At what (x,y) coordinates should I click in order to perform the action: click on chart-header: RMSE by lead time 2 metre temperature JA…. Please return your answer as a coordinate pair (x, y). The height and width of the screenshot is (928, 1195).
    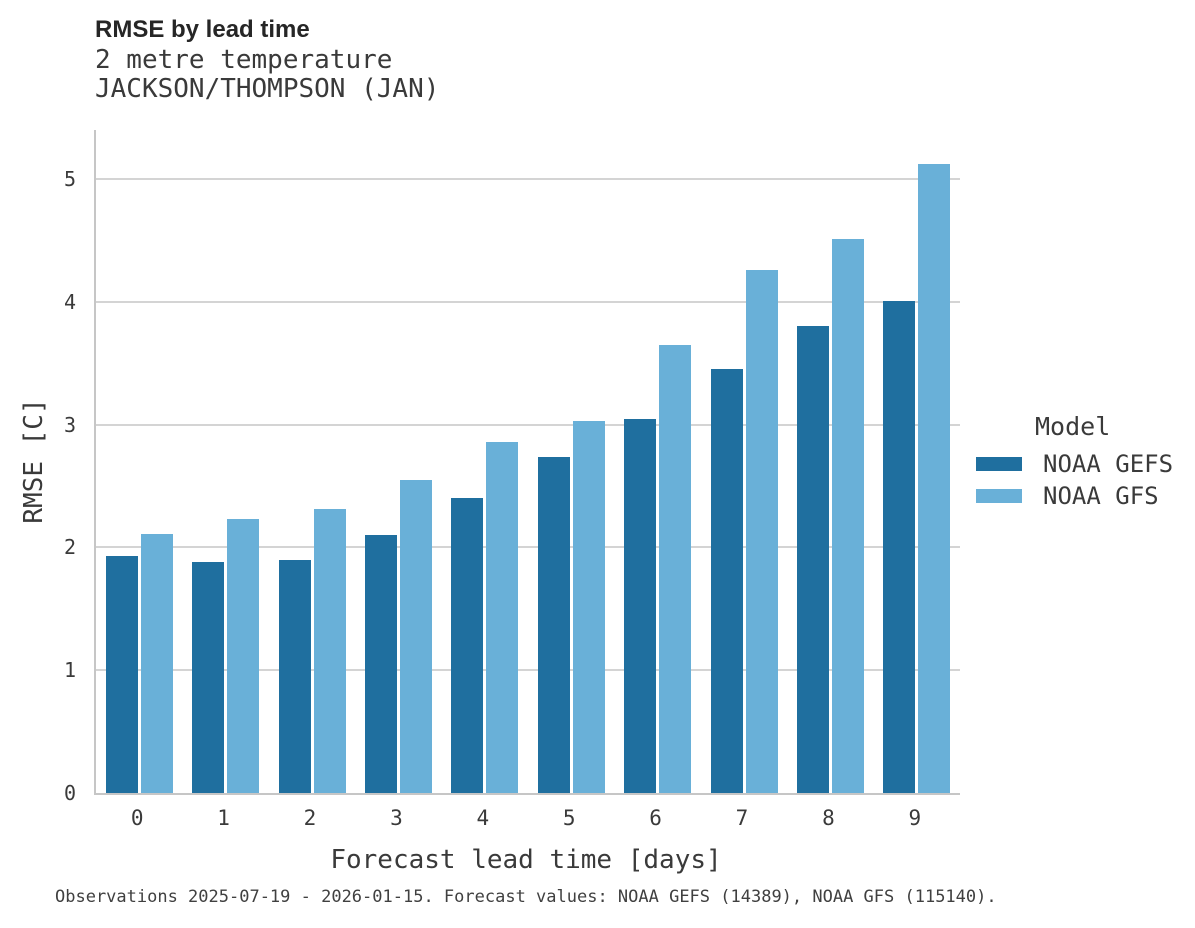
    Looking at the image, I should click on (267, 59).